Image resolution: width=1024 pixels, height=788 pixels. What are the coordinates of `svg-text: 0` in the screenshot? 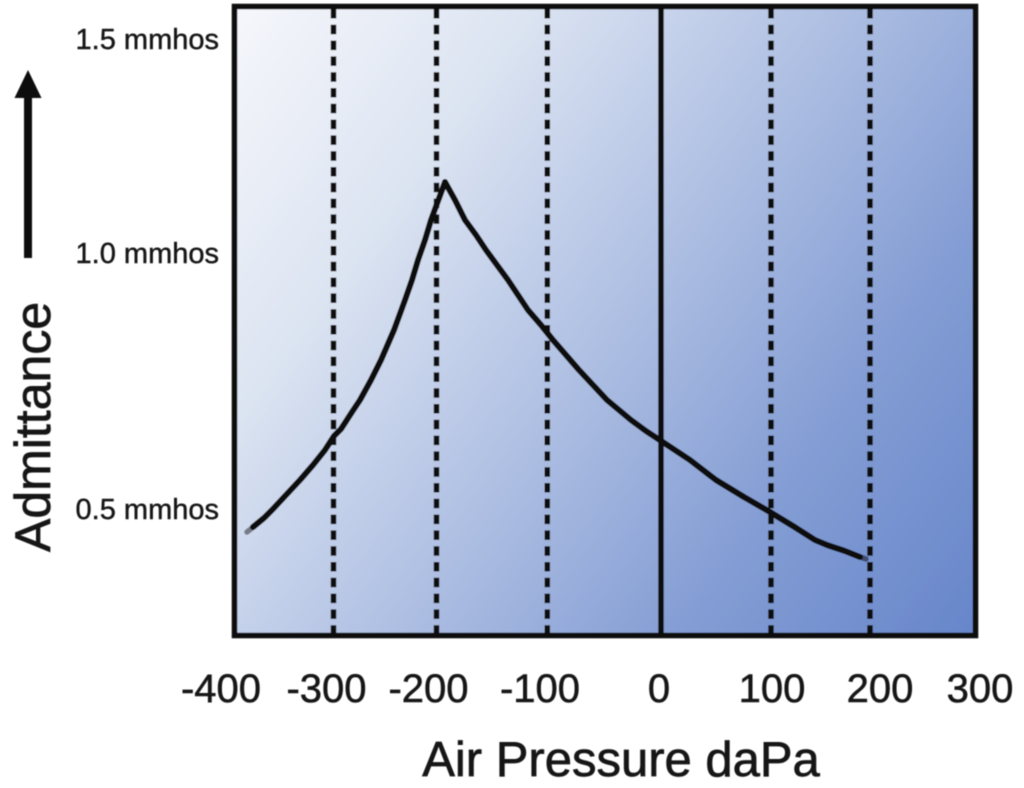 It's located at (659, 689).